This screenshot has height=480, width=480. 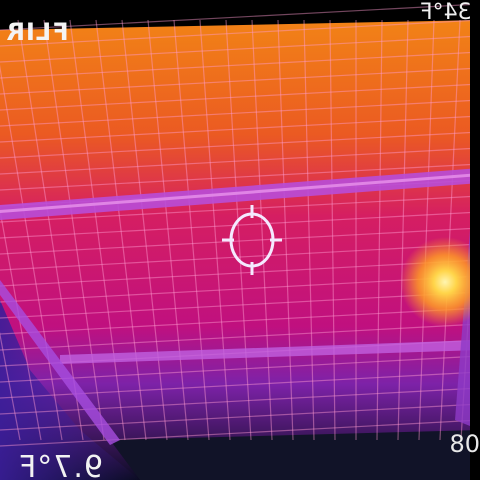 I want to click on left-cold-panel, so click(x=70, y=390).